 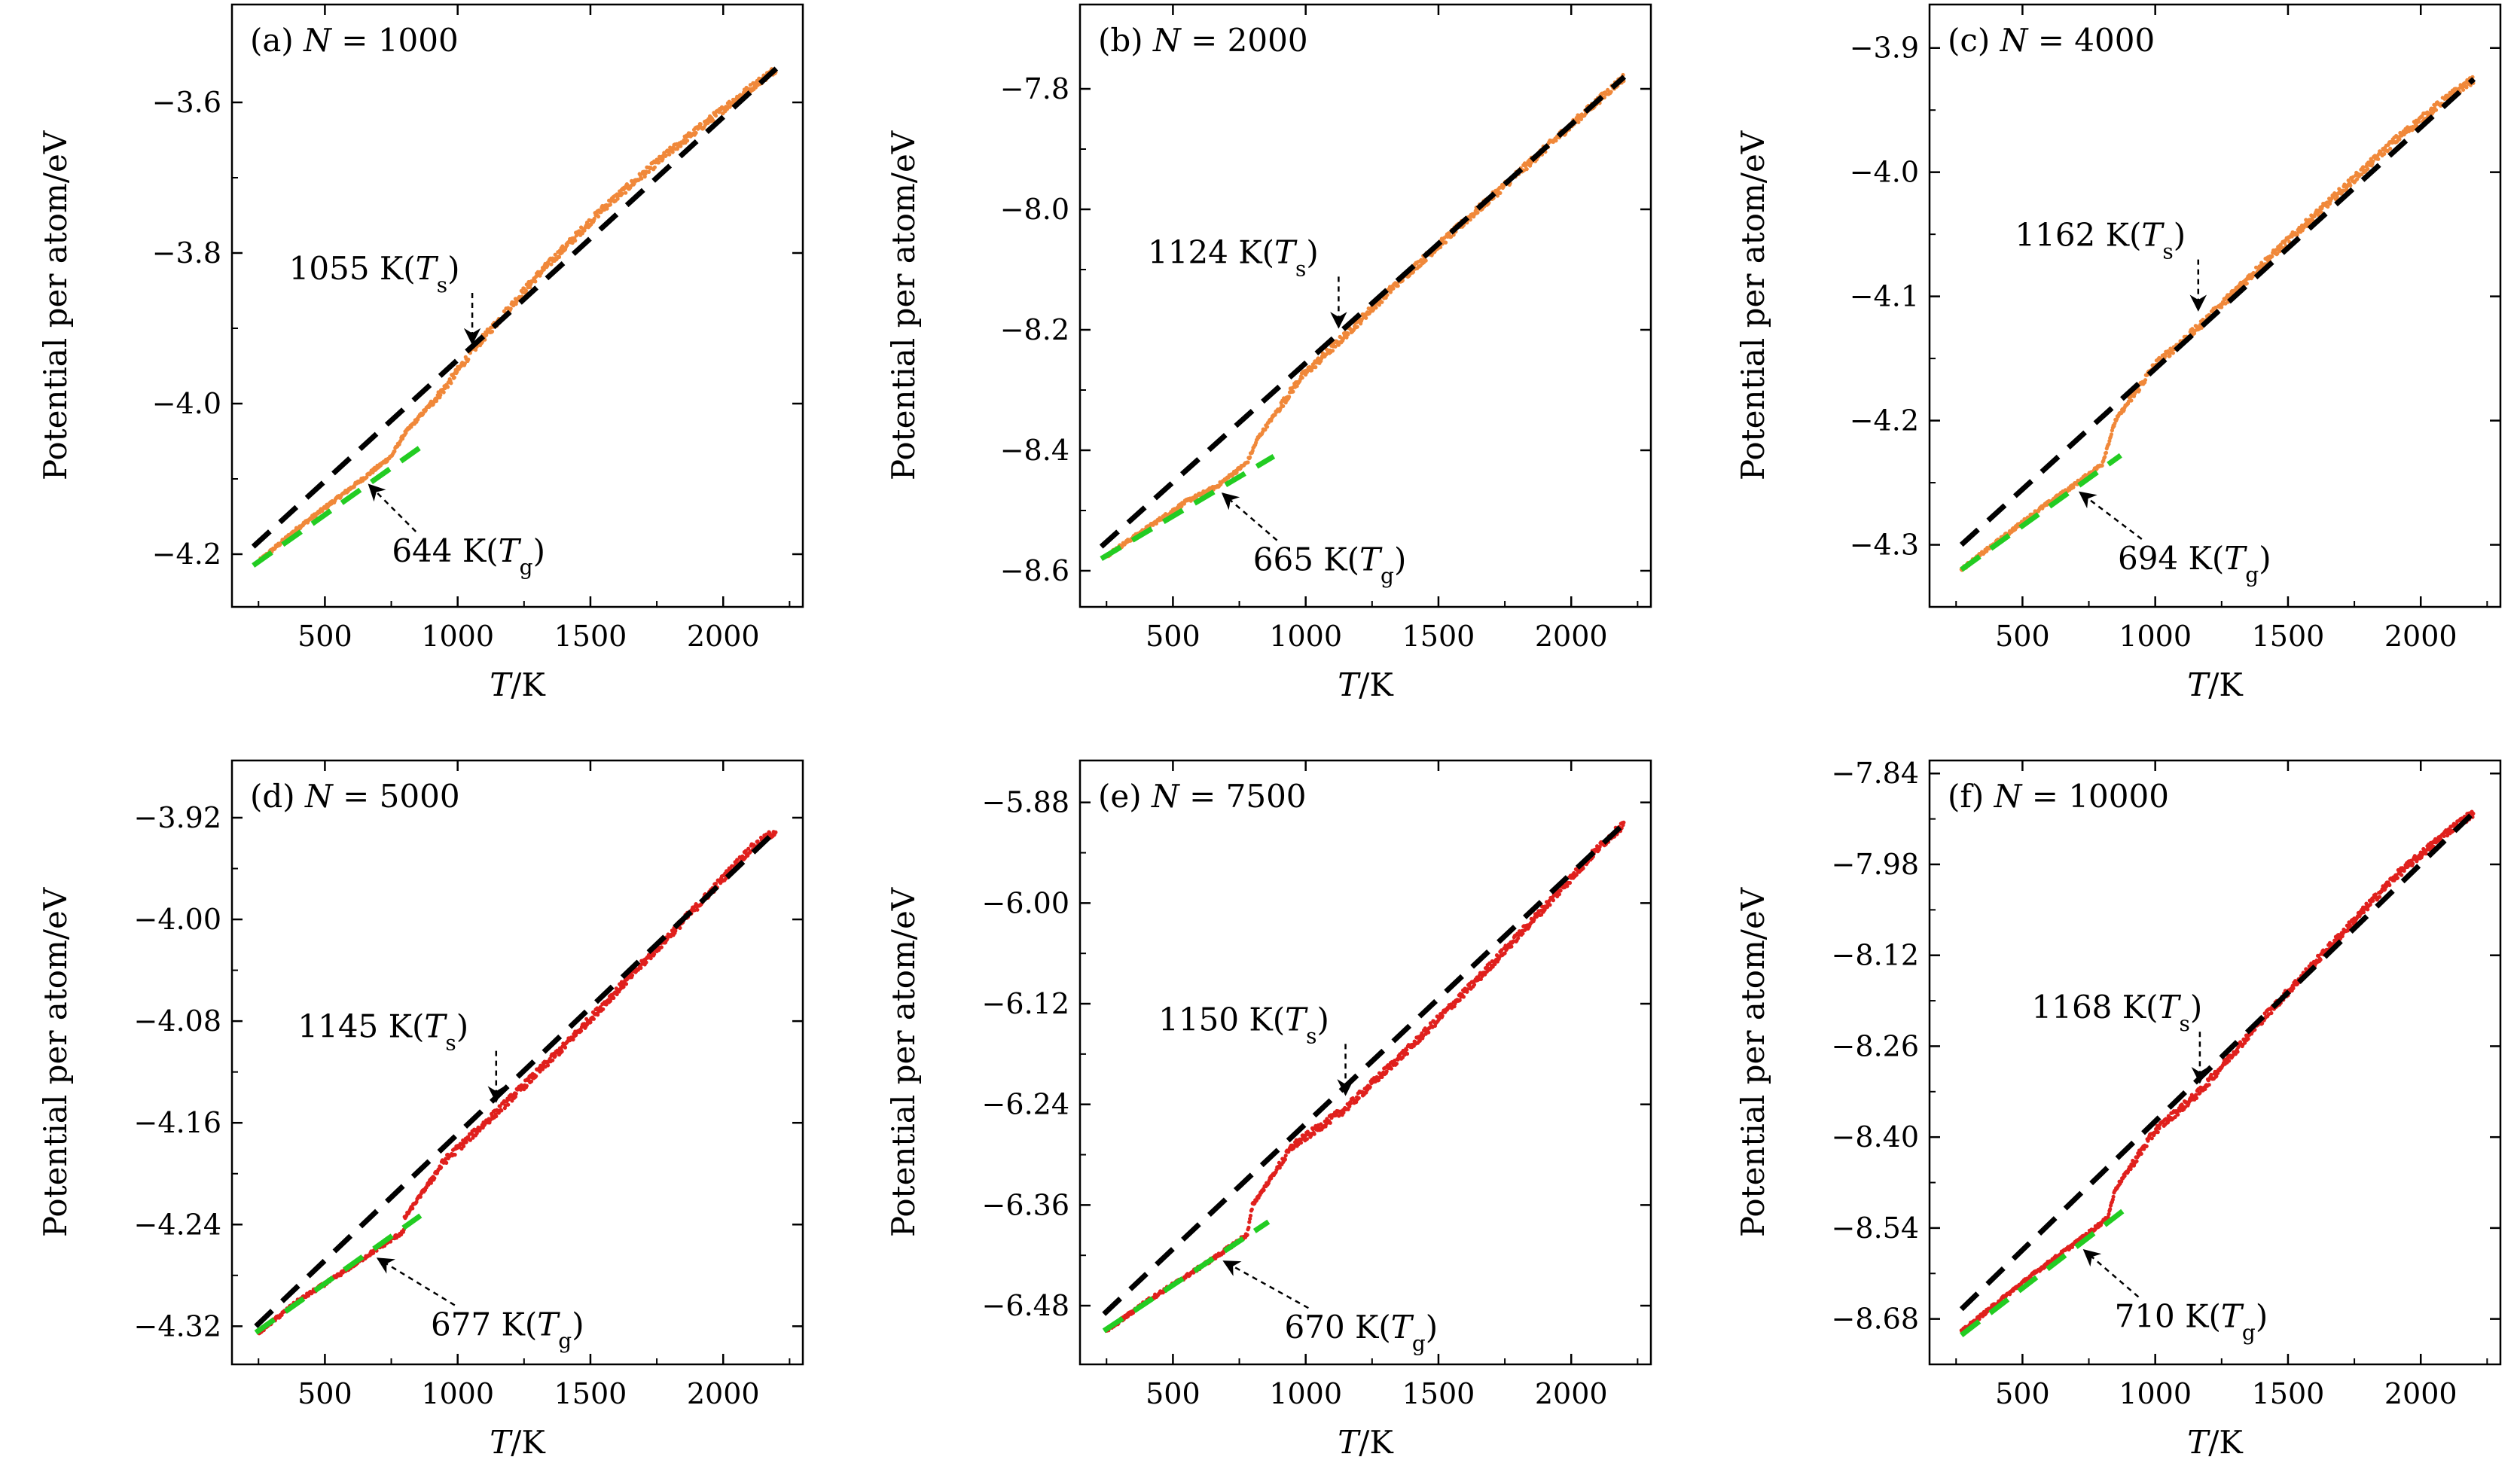 What do you see at coordinates (1034, 88) in the screenshot?
I see `y-tick-label: −7.8` at bounding box center [1034, 88].